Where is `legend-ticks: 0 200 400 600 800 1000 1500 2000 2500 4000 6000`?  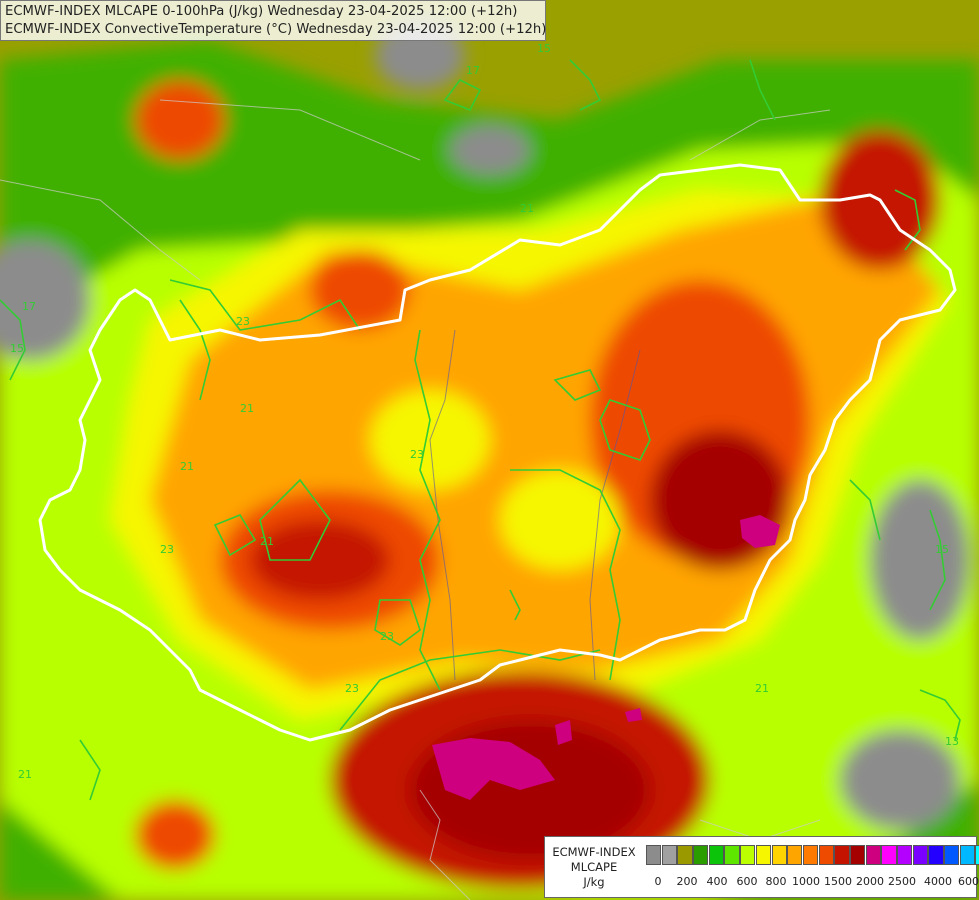
legend-ticks: 0 200 400 600 800 1000 1500 2000 2500 4000 6000 is located at coordinates (810, 883).